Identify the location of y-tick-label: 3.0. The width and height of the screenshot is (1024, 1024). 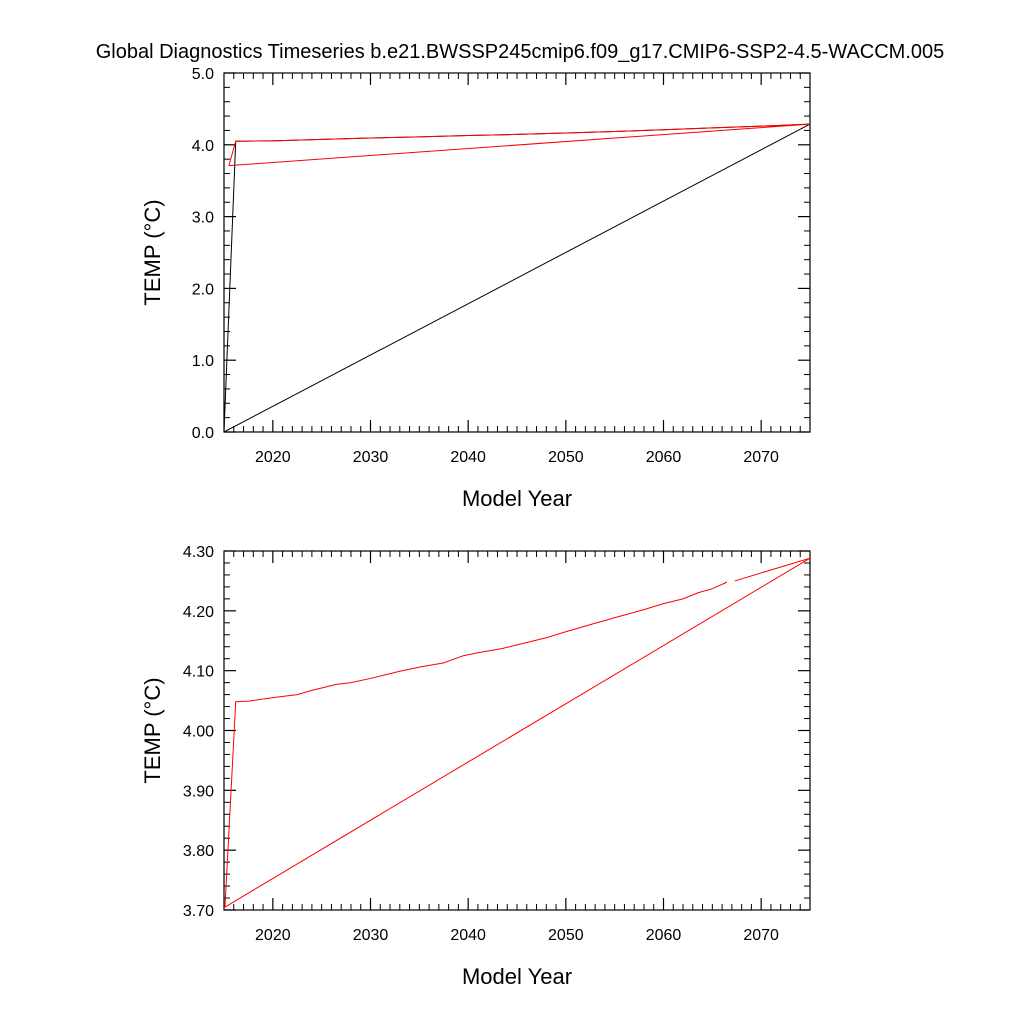
(203, 218).